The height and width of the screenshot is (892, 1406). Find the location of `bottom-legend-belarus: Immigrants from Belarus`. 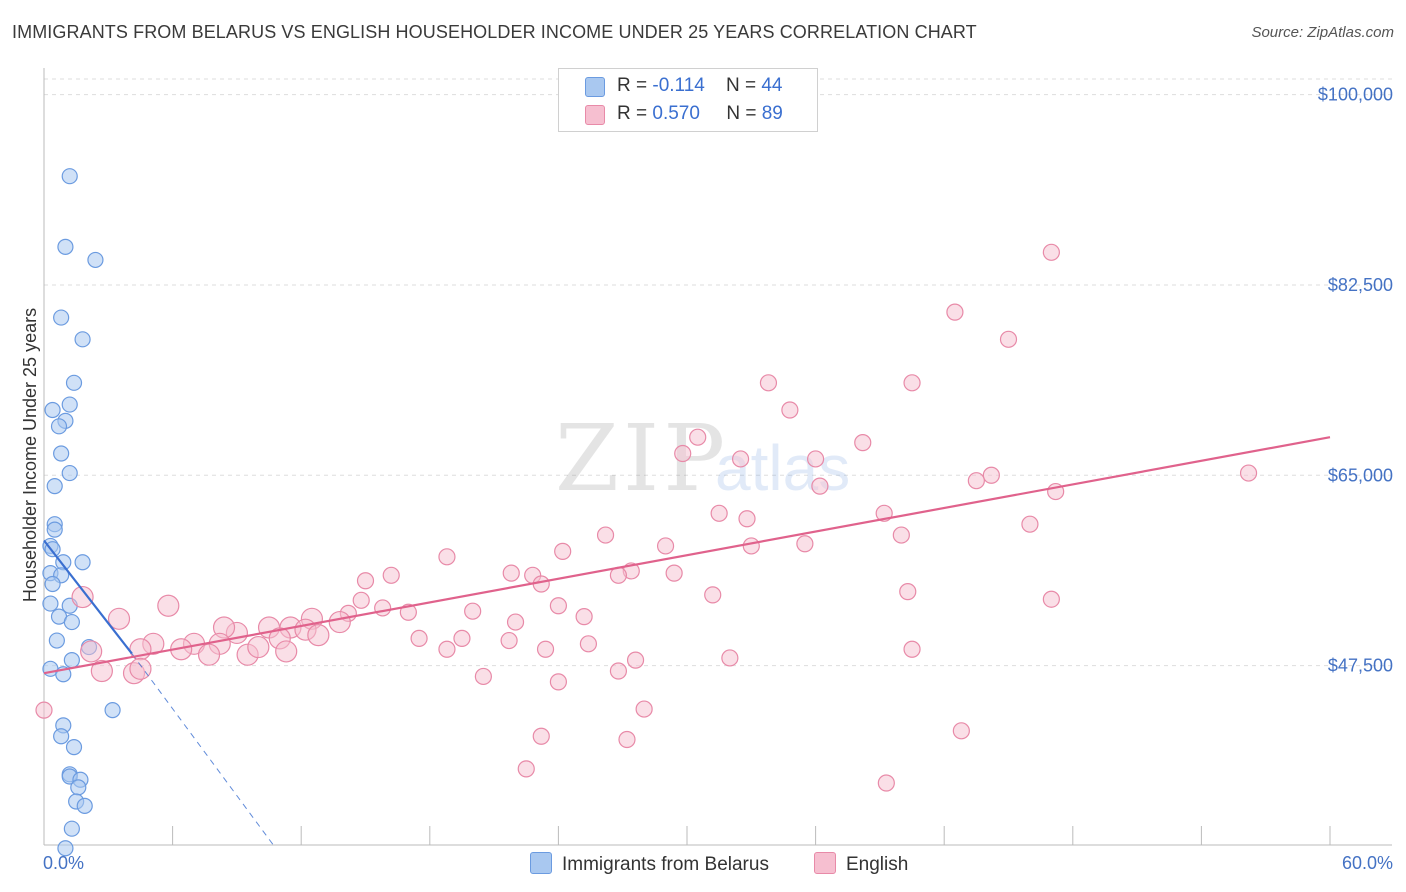

bottom-legend-belarus: Immigrants from Belarus is located at coordinates (649, 864).